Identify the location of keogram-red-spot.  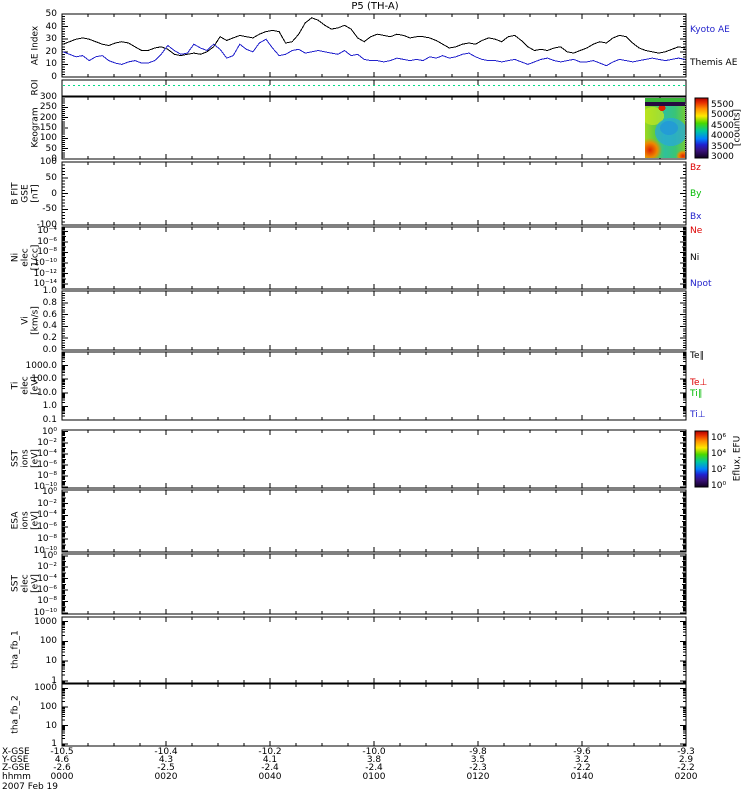
(662, 108).